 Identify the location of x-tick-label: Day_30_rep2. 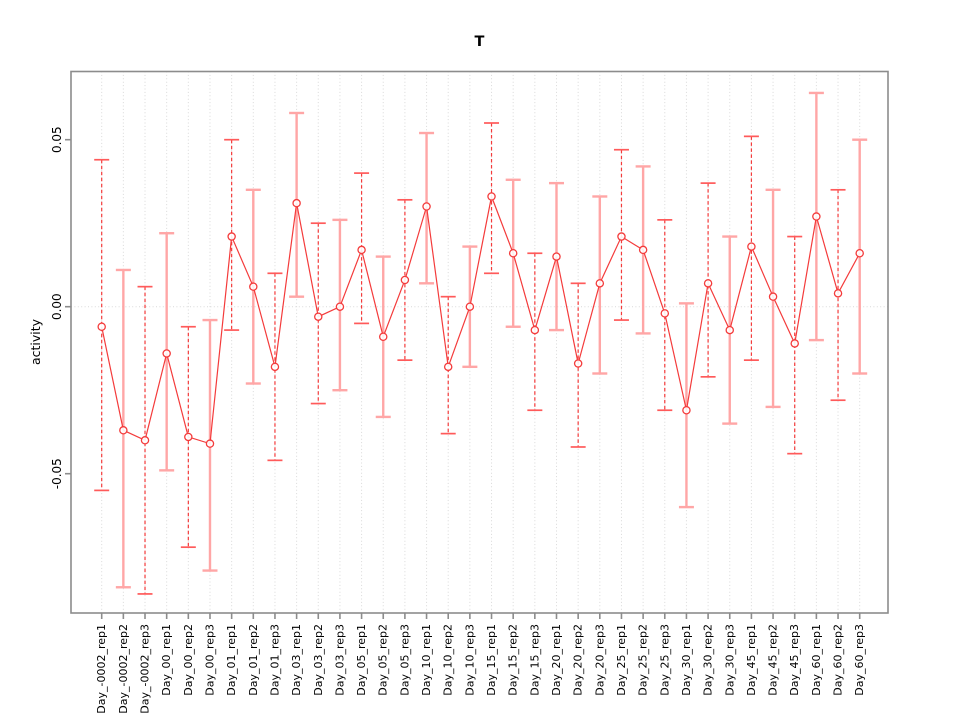
(708, 660).